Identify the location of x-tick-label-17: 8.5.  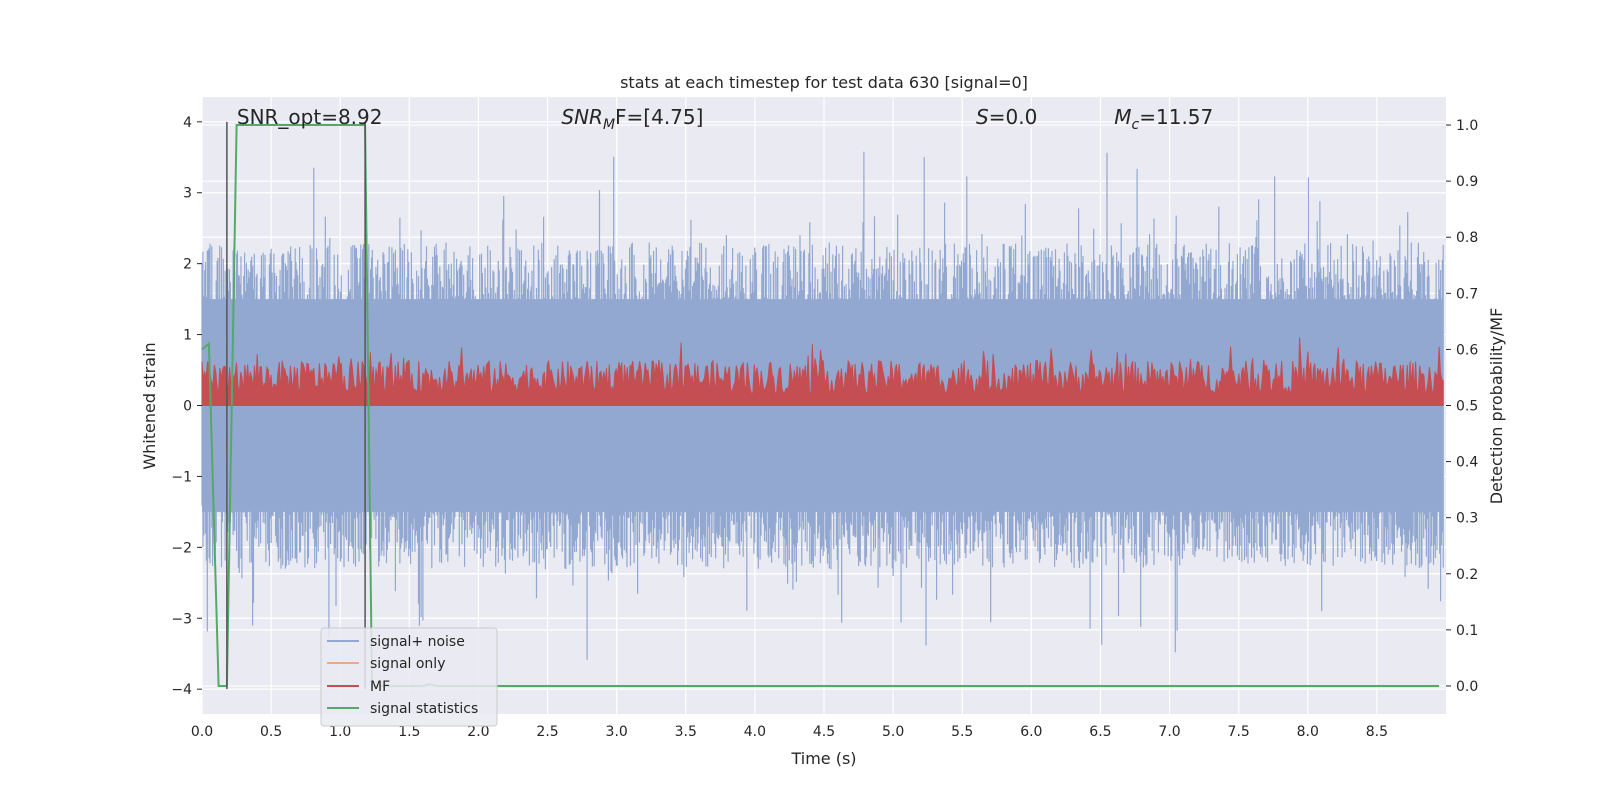
(1377, 732).